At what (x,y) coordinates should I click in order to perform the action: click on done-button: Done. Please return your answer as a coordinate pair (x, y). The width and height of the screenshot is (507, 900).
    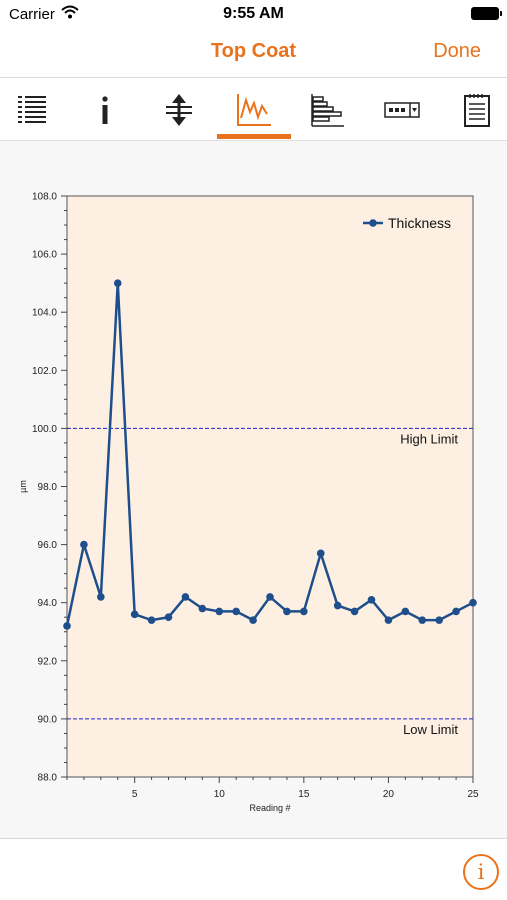
    Looking at the image, I should click on (457, 51).